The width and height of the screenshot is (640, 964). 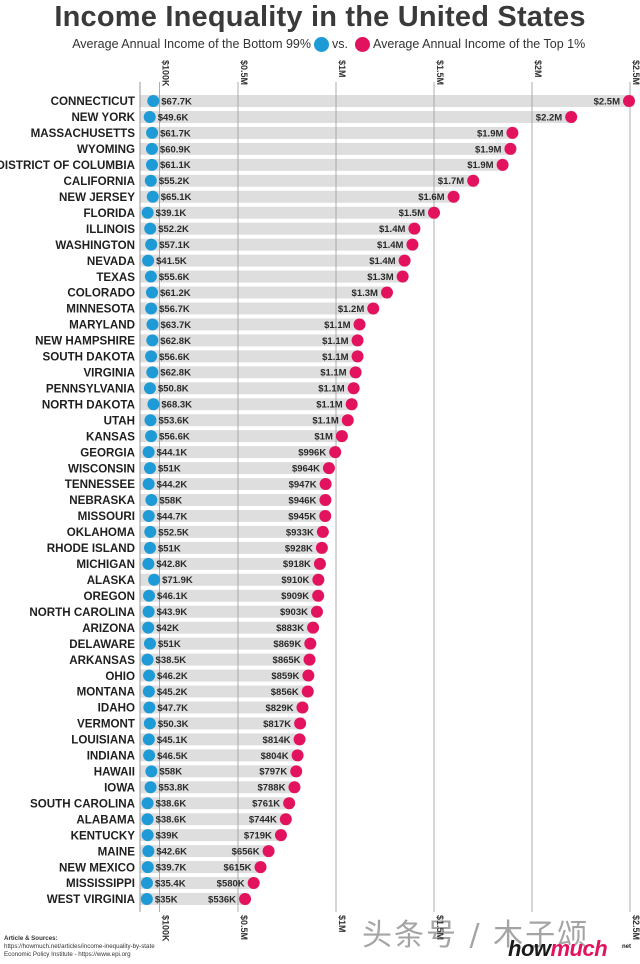 What do you see at coordinates (171, 820) in the screenshot?
I see `bottom-99-value: $38.6K` at bounding box center [171, 820].